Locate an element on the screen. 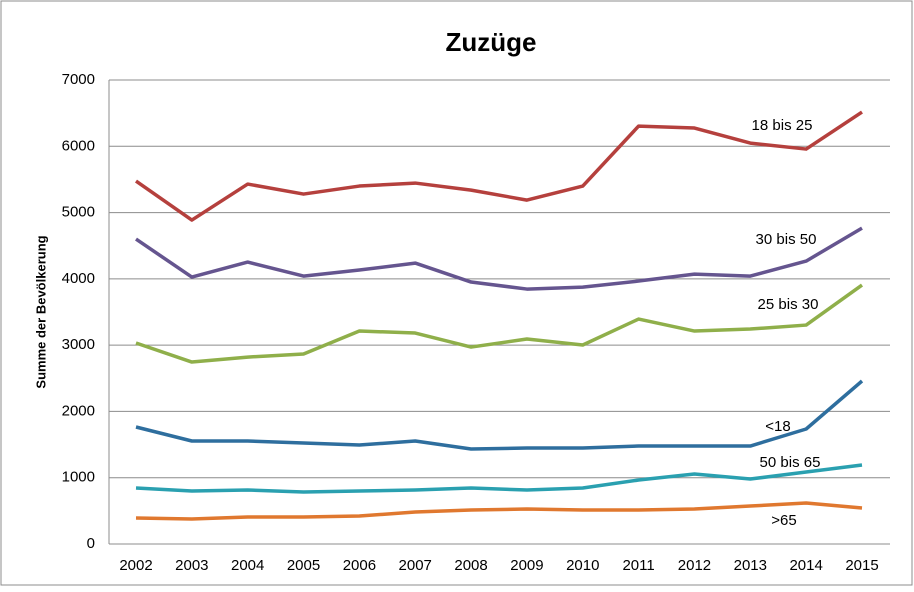 The image size is (914, 592). x-tick-label: 2009 is located at coordinates (526, 565).